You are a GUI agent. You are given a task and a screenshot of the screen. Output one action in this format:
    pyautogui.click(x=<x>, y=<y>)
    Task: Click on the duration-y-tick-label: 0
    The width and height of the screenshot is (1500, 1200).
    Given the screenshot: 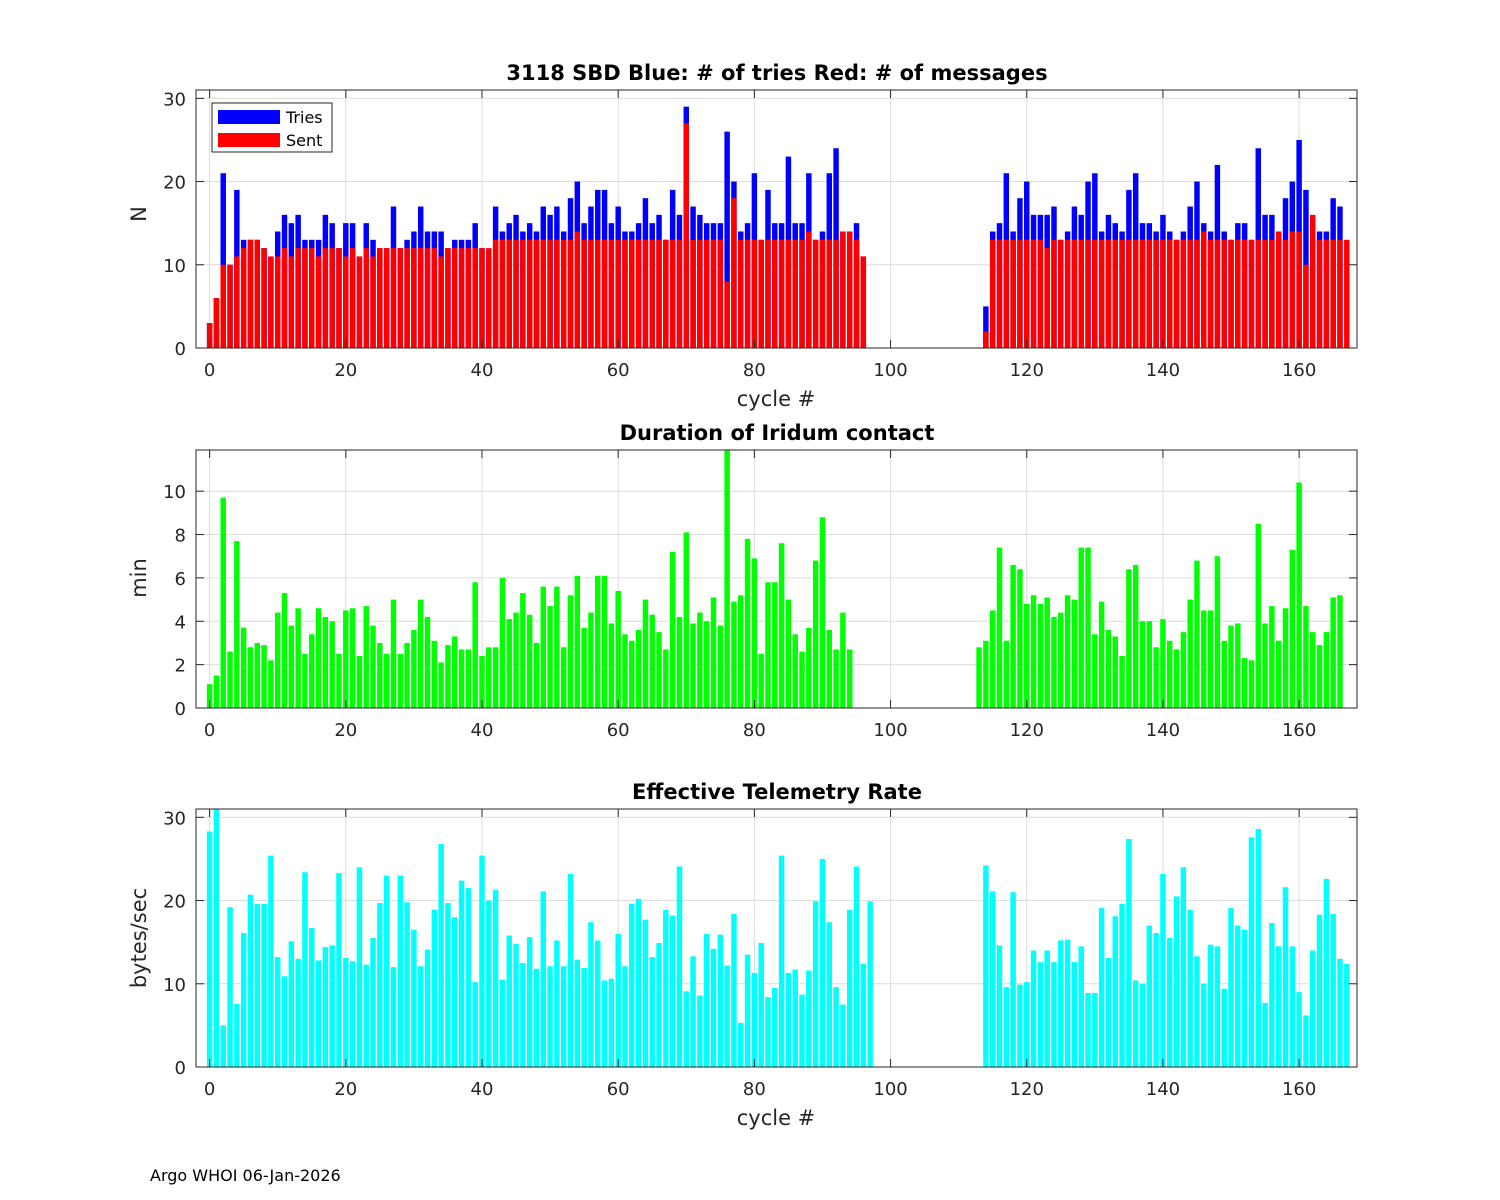 What is the action you would take?
    pyautogui.click(x=180, y=709)
    